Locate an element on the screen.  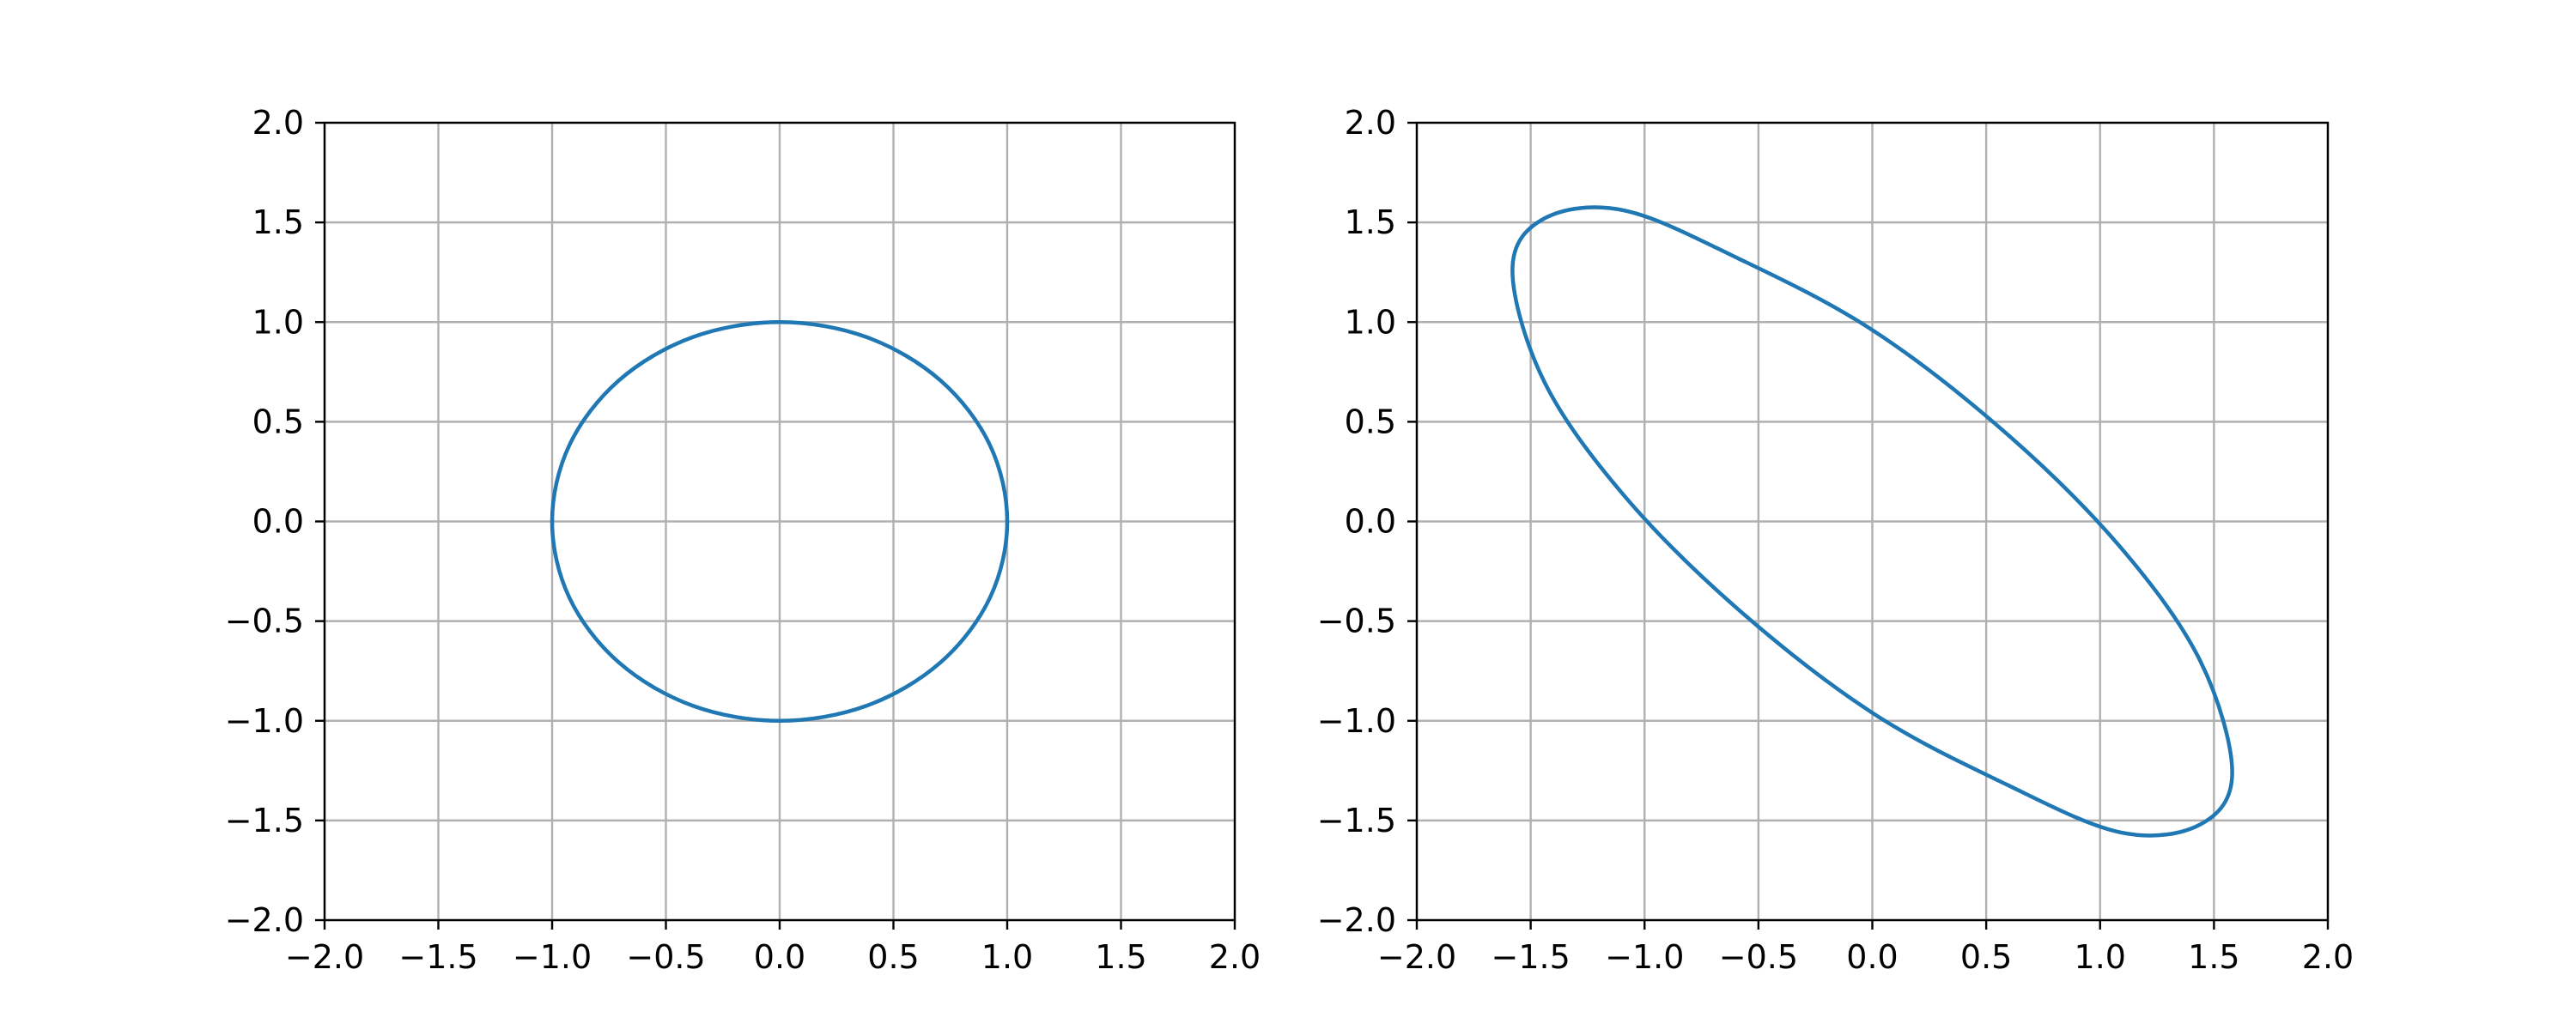
series-line is located at coordinates (780, 521).